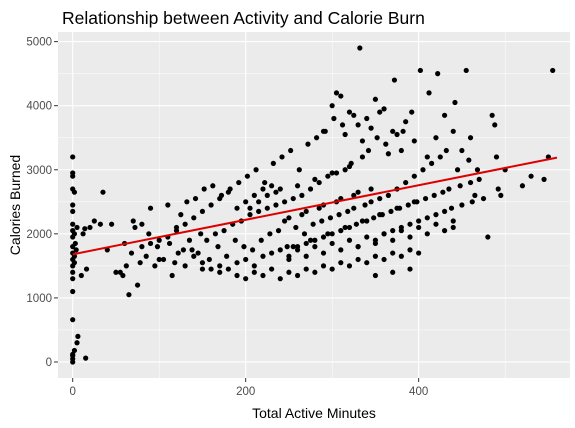 This screenshot has height=428, width=575. What do you see at coordinates (39, 43) in the screenshot?
I see `y-tick-label: 5000` at bounding box center [39, 43].